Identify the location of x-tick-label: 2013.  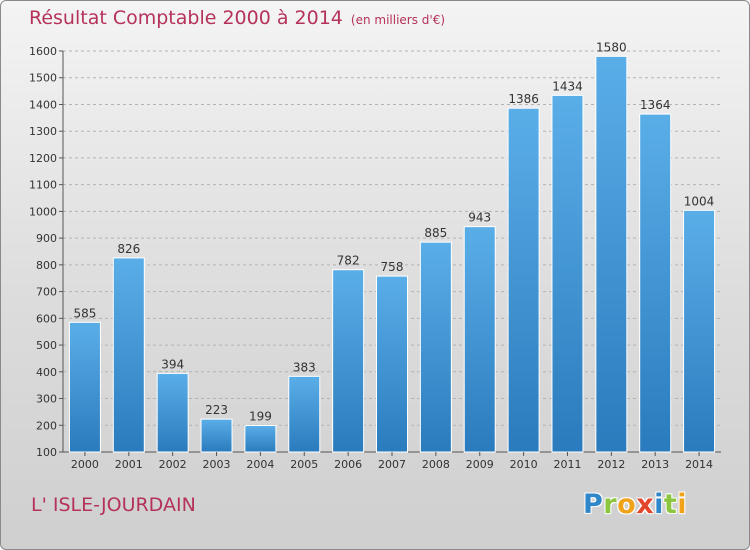
(655, 464).